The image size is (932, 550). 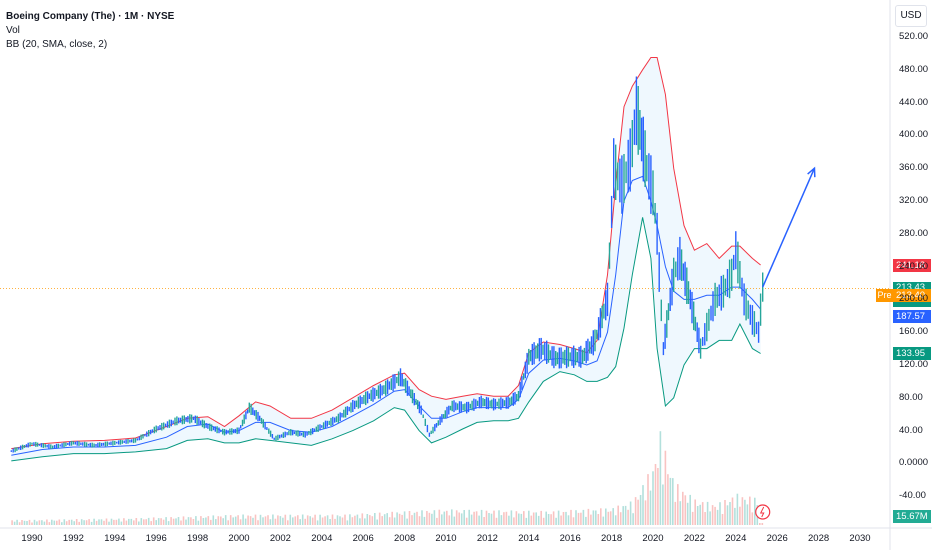 I want to click on bollinger-indicator-label: BB (20, SMA, close, 2), so click(x=57, y=44).